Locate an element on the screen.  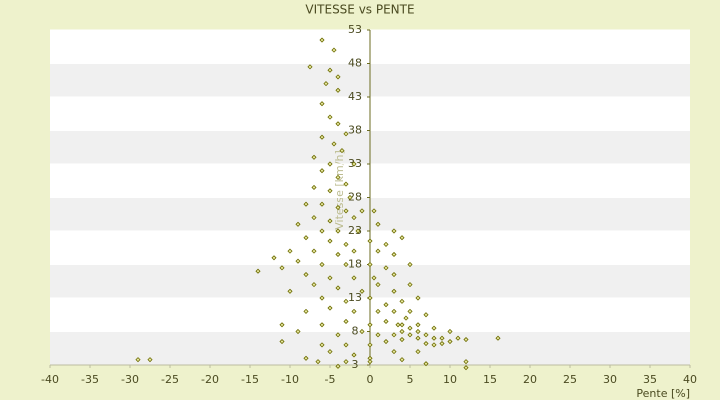
x-tick-label: 20 is located at coordinates (530, 379).